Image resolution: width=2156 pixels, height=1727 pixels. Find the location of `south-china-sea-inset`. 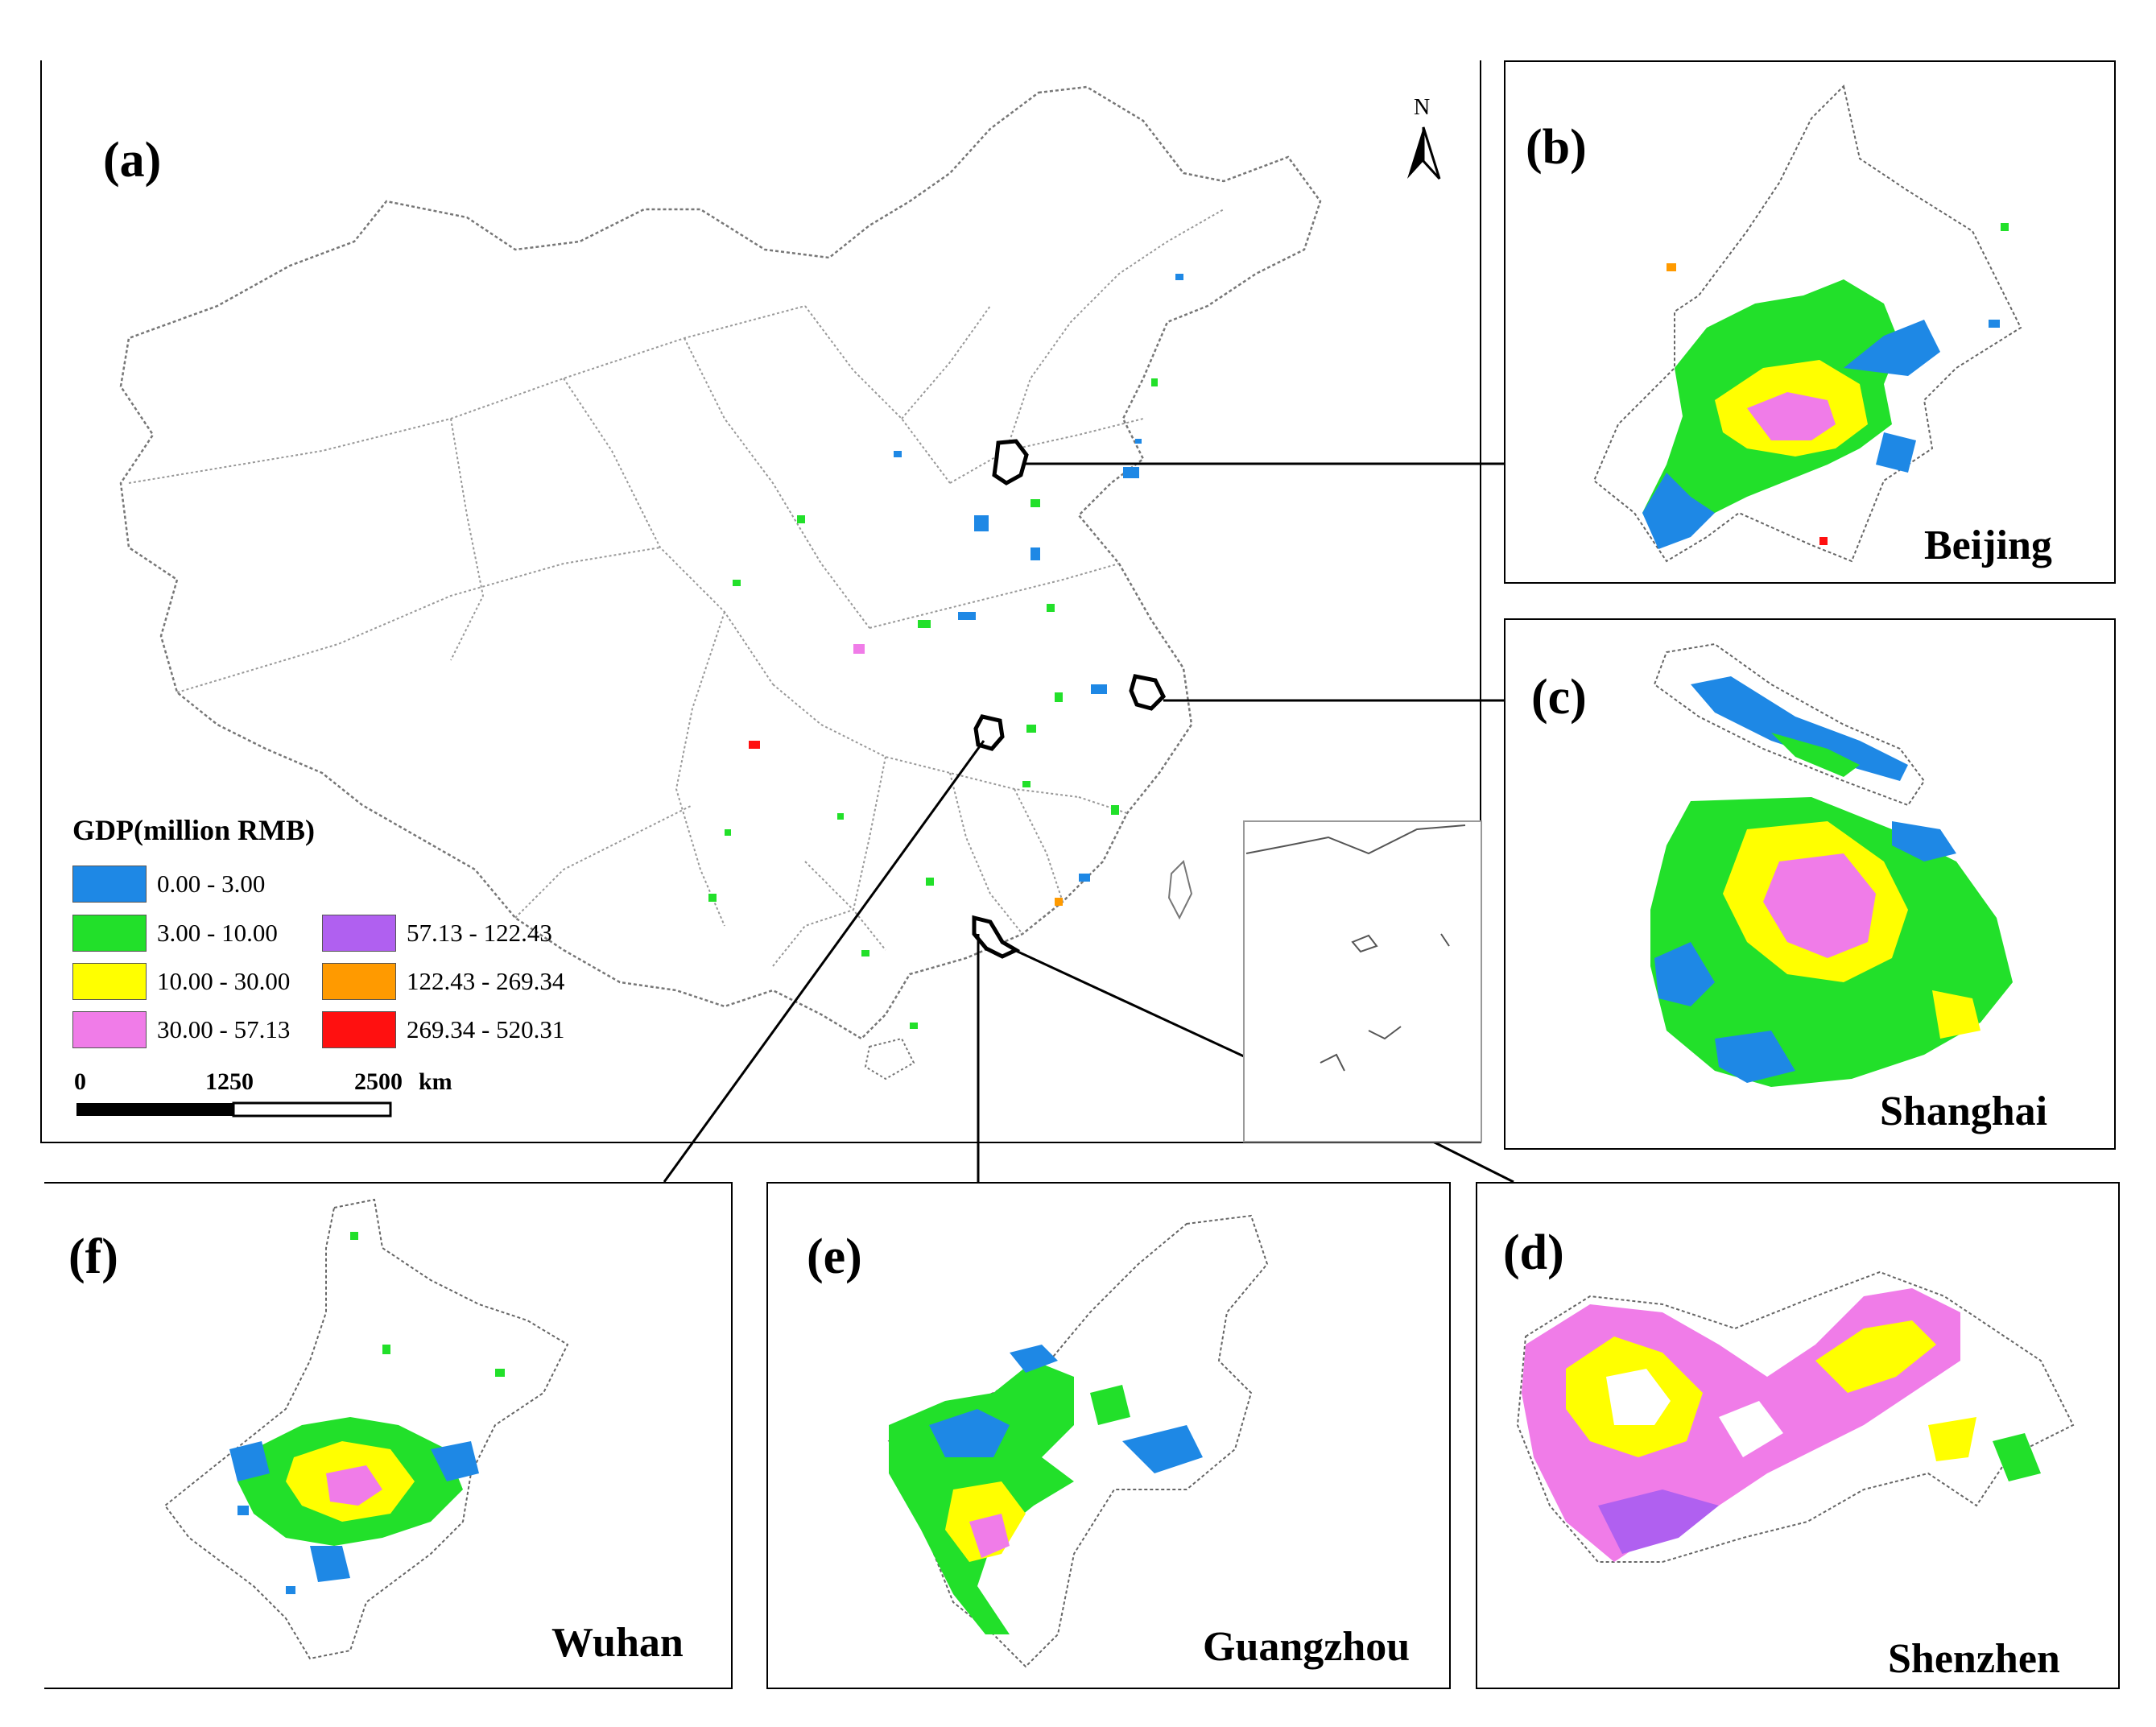

south-china-sea-inset is located at coordinates (1362, 981).